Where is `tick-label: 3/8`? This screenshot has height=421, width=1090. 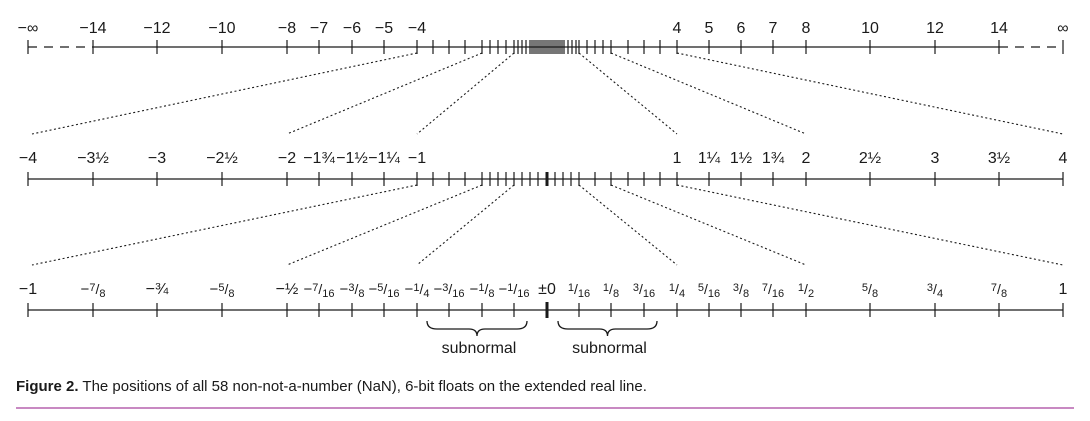
tick-label: 3/8 is located at coordinates (741, 290).